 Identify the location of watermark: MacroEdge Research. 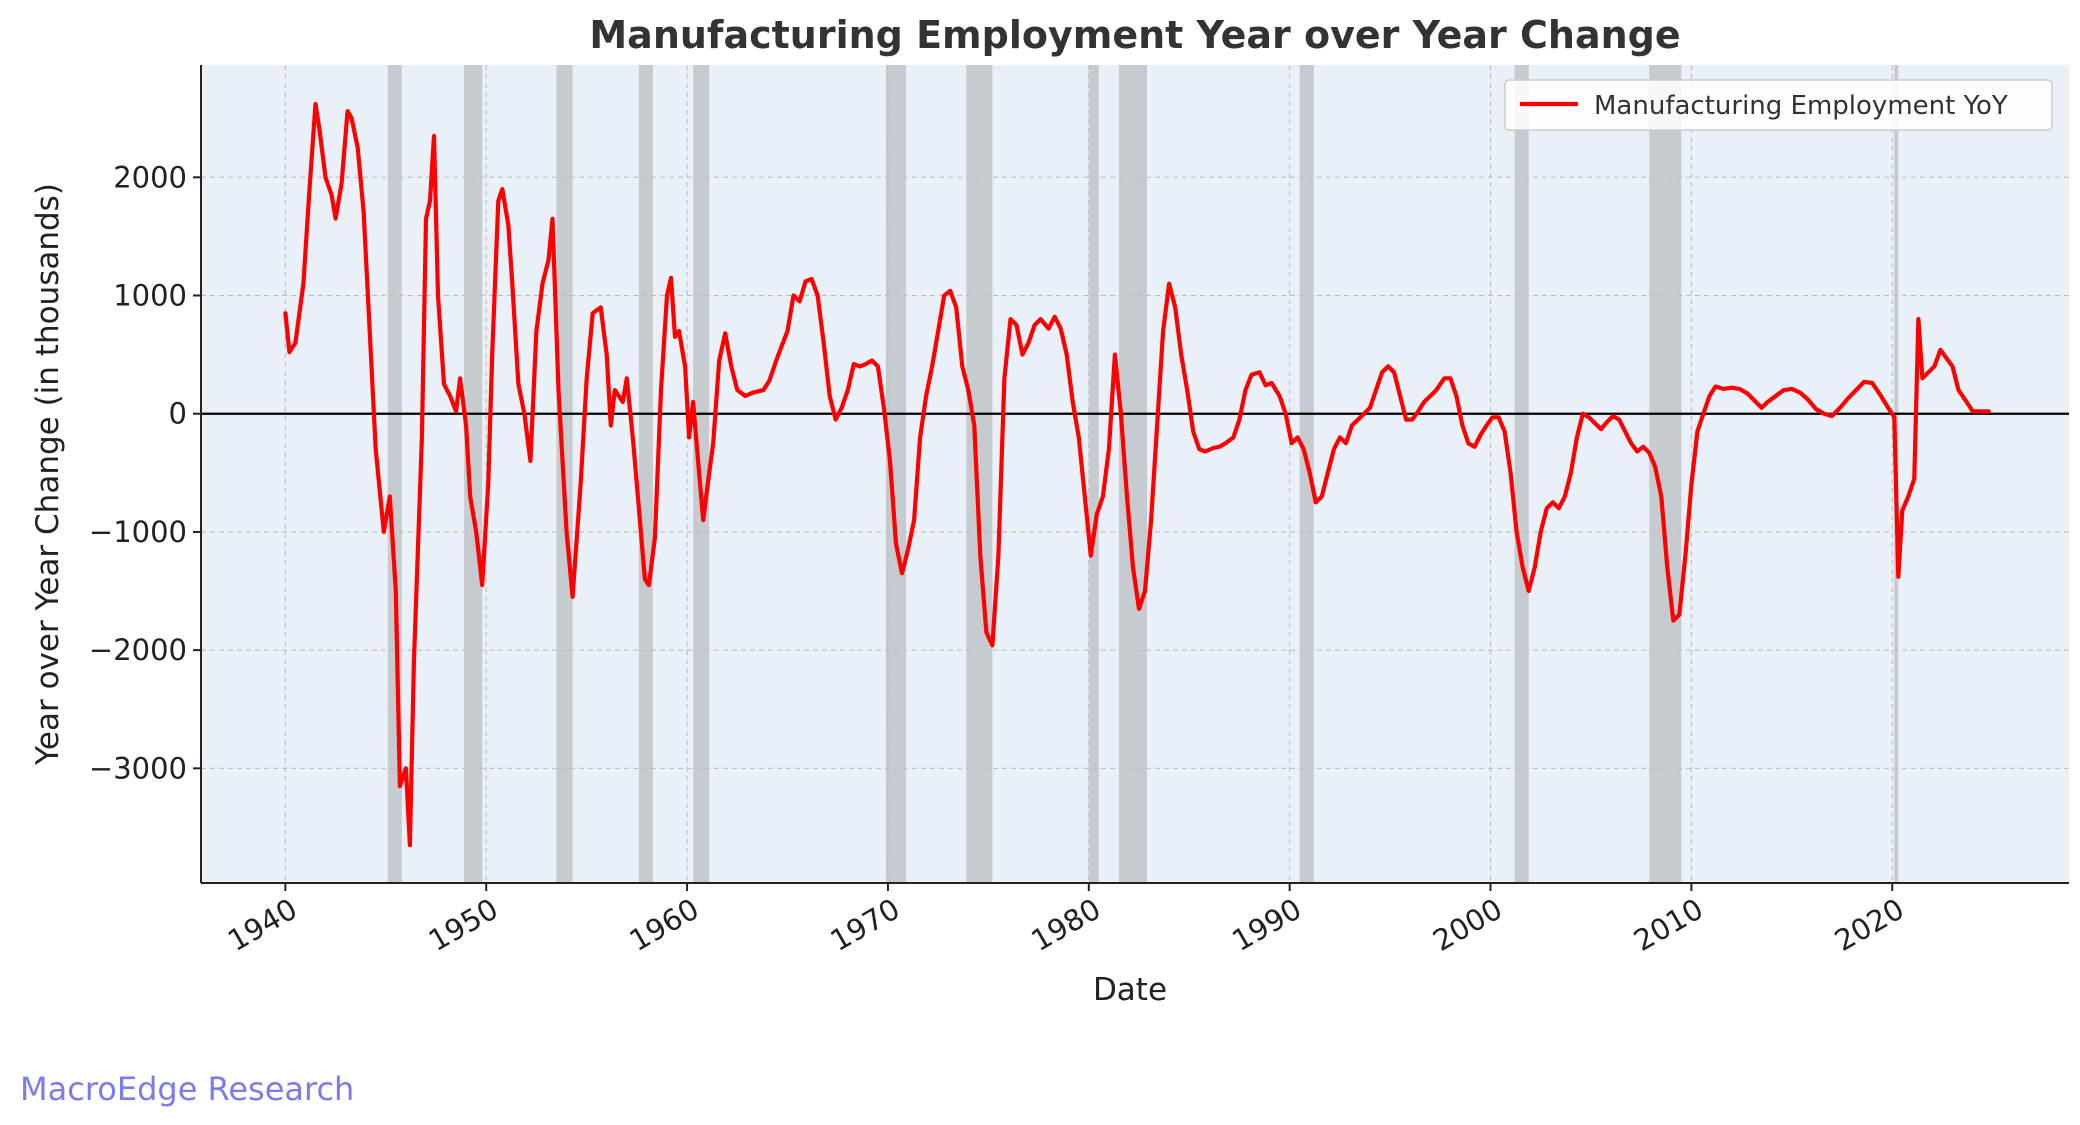
(187, 1089).